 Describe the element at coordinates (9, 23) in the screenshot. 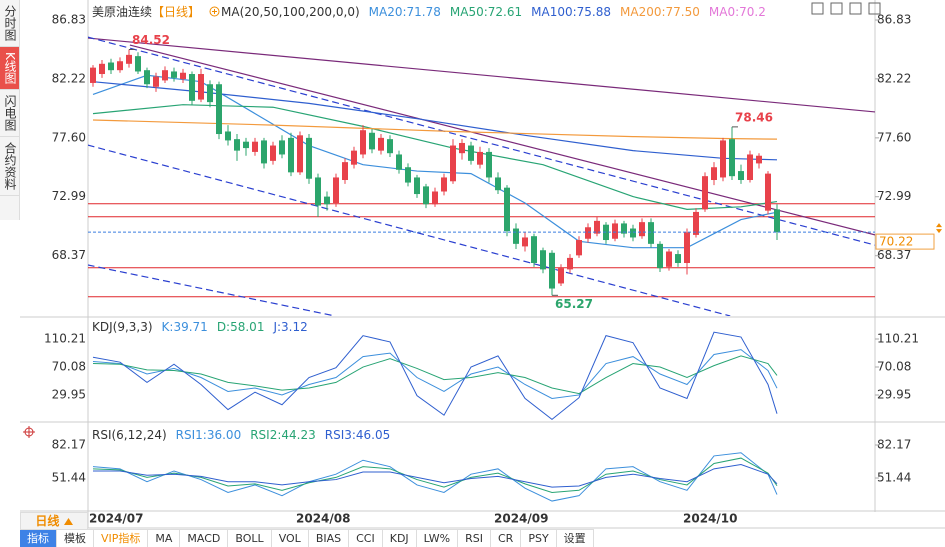

I see `tab: 分时图` at that location.